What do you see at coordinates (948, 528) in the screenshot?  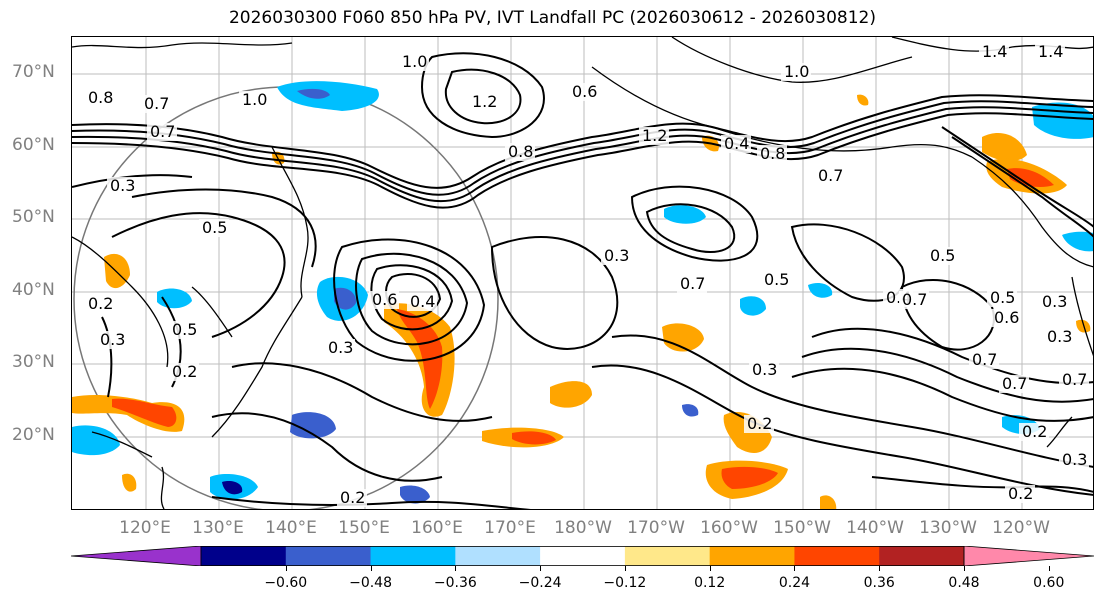 I see `lon-label-130w: 130°W` at bounding box center [948, 528].